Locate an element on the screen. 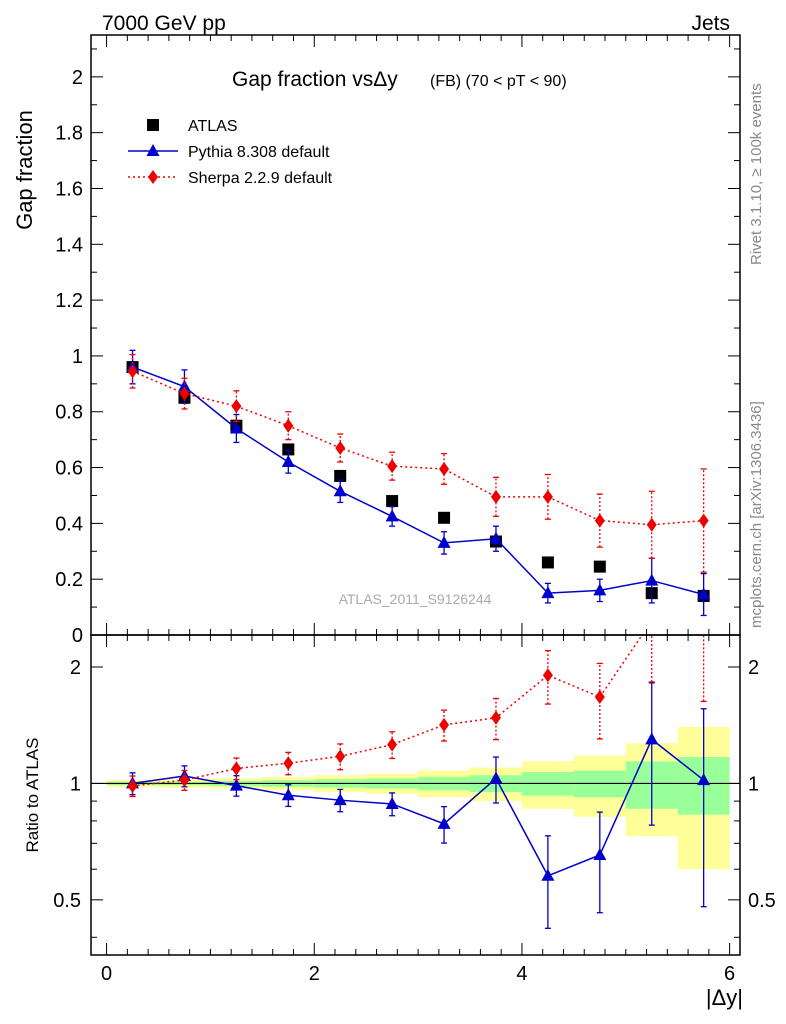 Image resolution: width=786 pixels, height=1024 pixels. x-tick-label: 6 is located at coordinates (729, 974).